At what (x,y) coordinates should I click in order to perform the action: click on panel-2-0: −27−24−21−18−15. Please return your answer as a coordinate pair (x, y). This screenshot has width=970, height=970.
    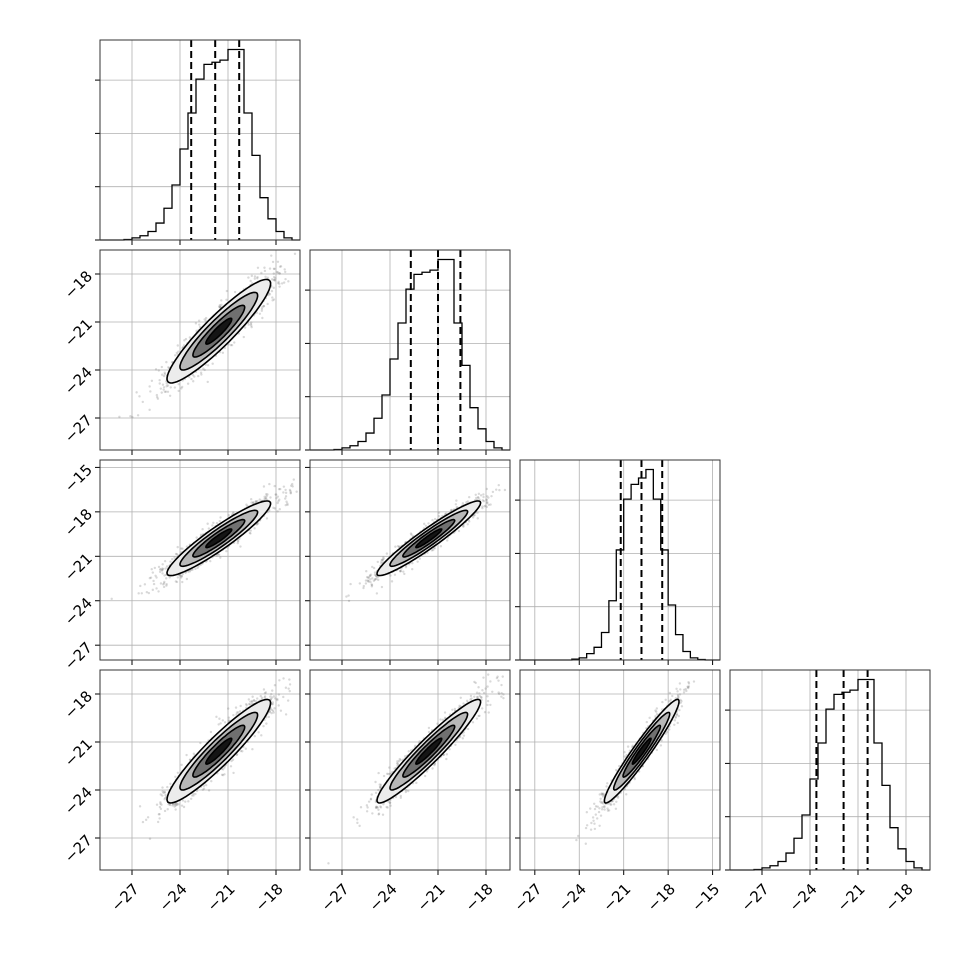
    Looking at the image, I should click on (181, 566).